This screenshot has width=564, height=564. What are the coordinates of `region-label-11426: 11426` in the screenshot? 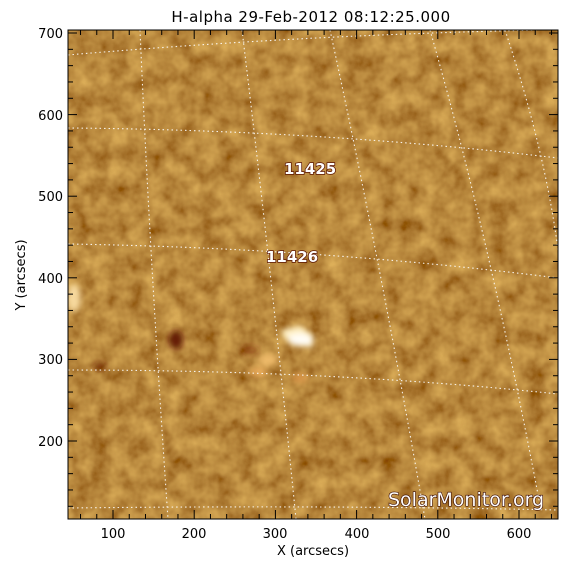 It's located at (292, 257).